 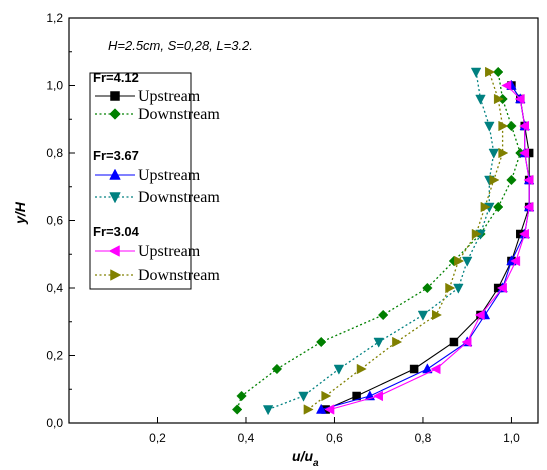 I want to click on y-tick-label-4: 0,8, so click(x=54, y=153).